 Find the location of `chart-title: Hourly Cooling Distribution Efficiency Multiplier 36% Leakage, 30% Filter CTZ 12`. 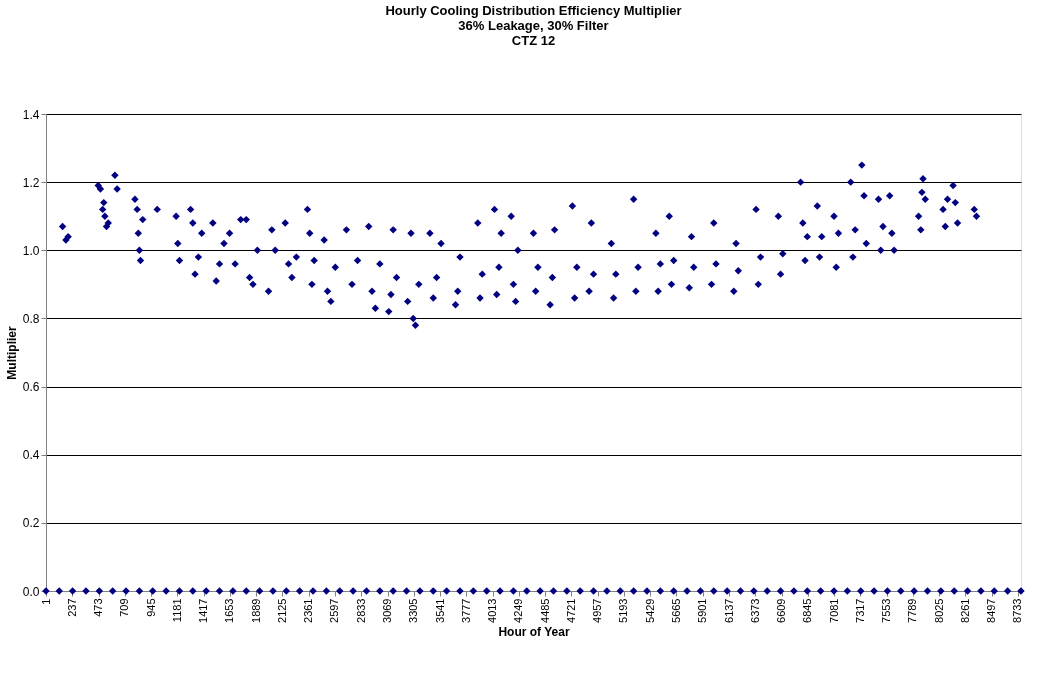

chart-title: Hourly Cooling Distribution Efficiency Multiplier 36% Leakage, 30% Filter CTZ 12 is located at coordinates (533, 25).